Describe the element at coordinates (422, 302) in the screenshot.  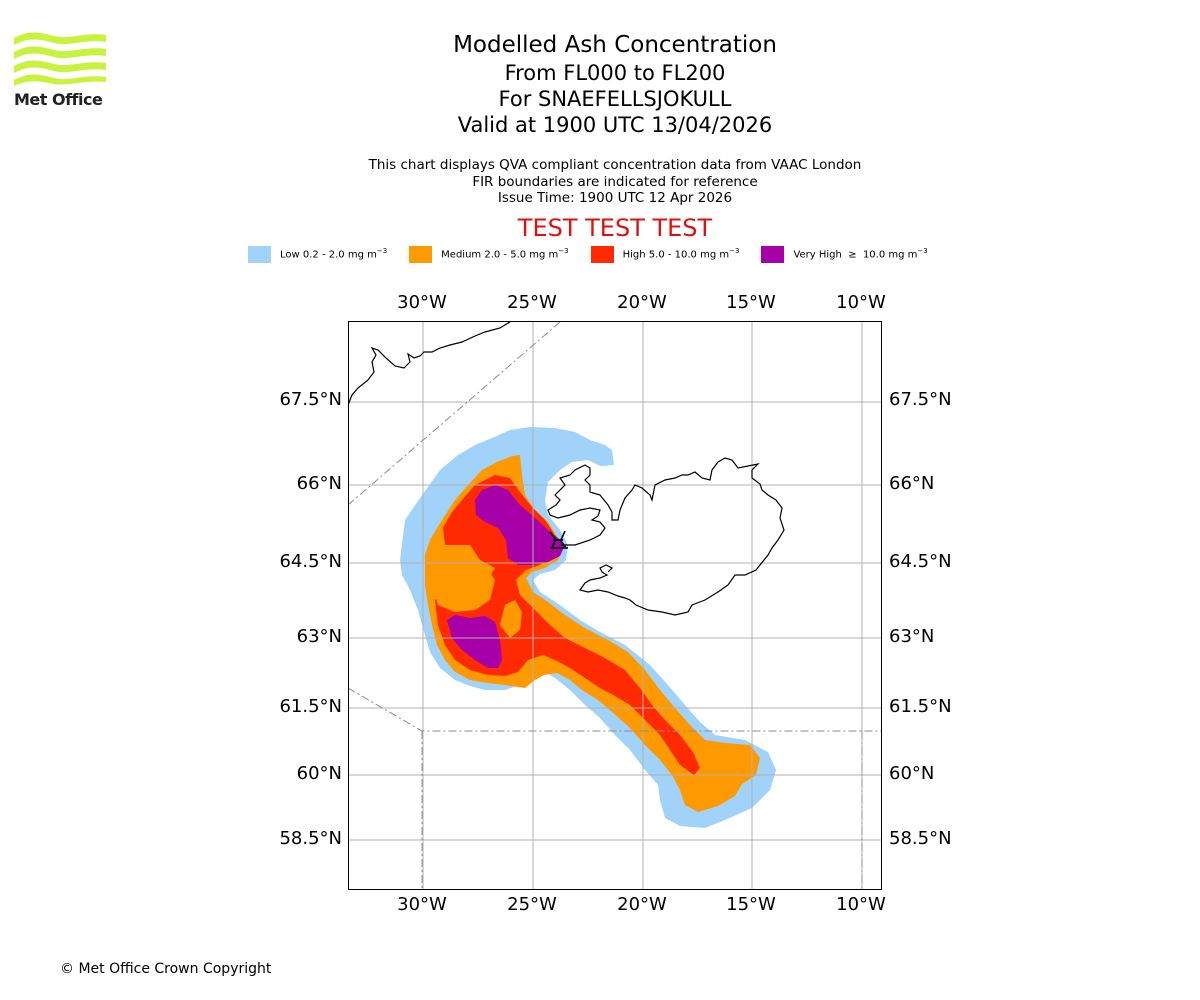
I see `lon-tick-top: 30°W` at that location.